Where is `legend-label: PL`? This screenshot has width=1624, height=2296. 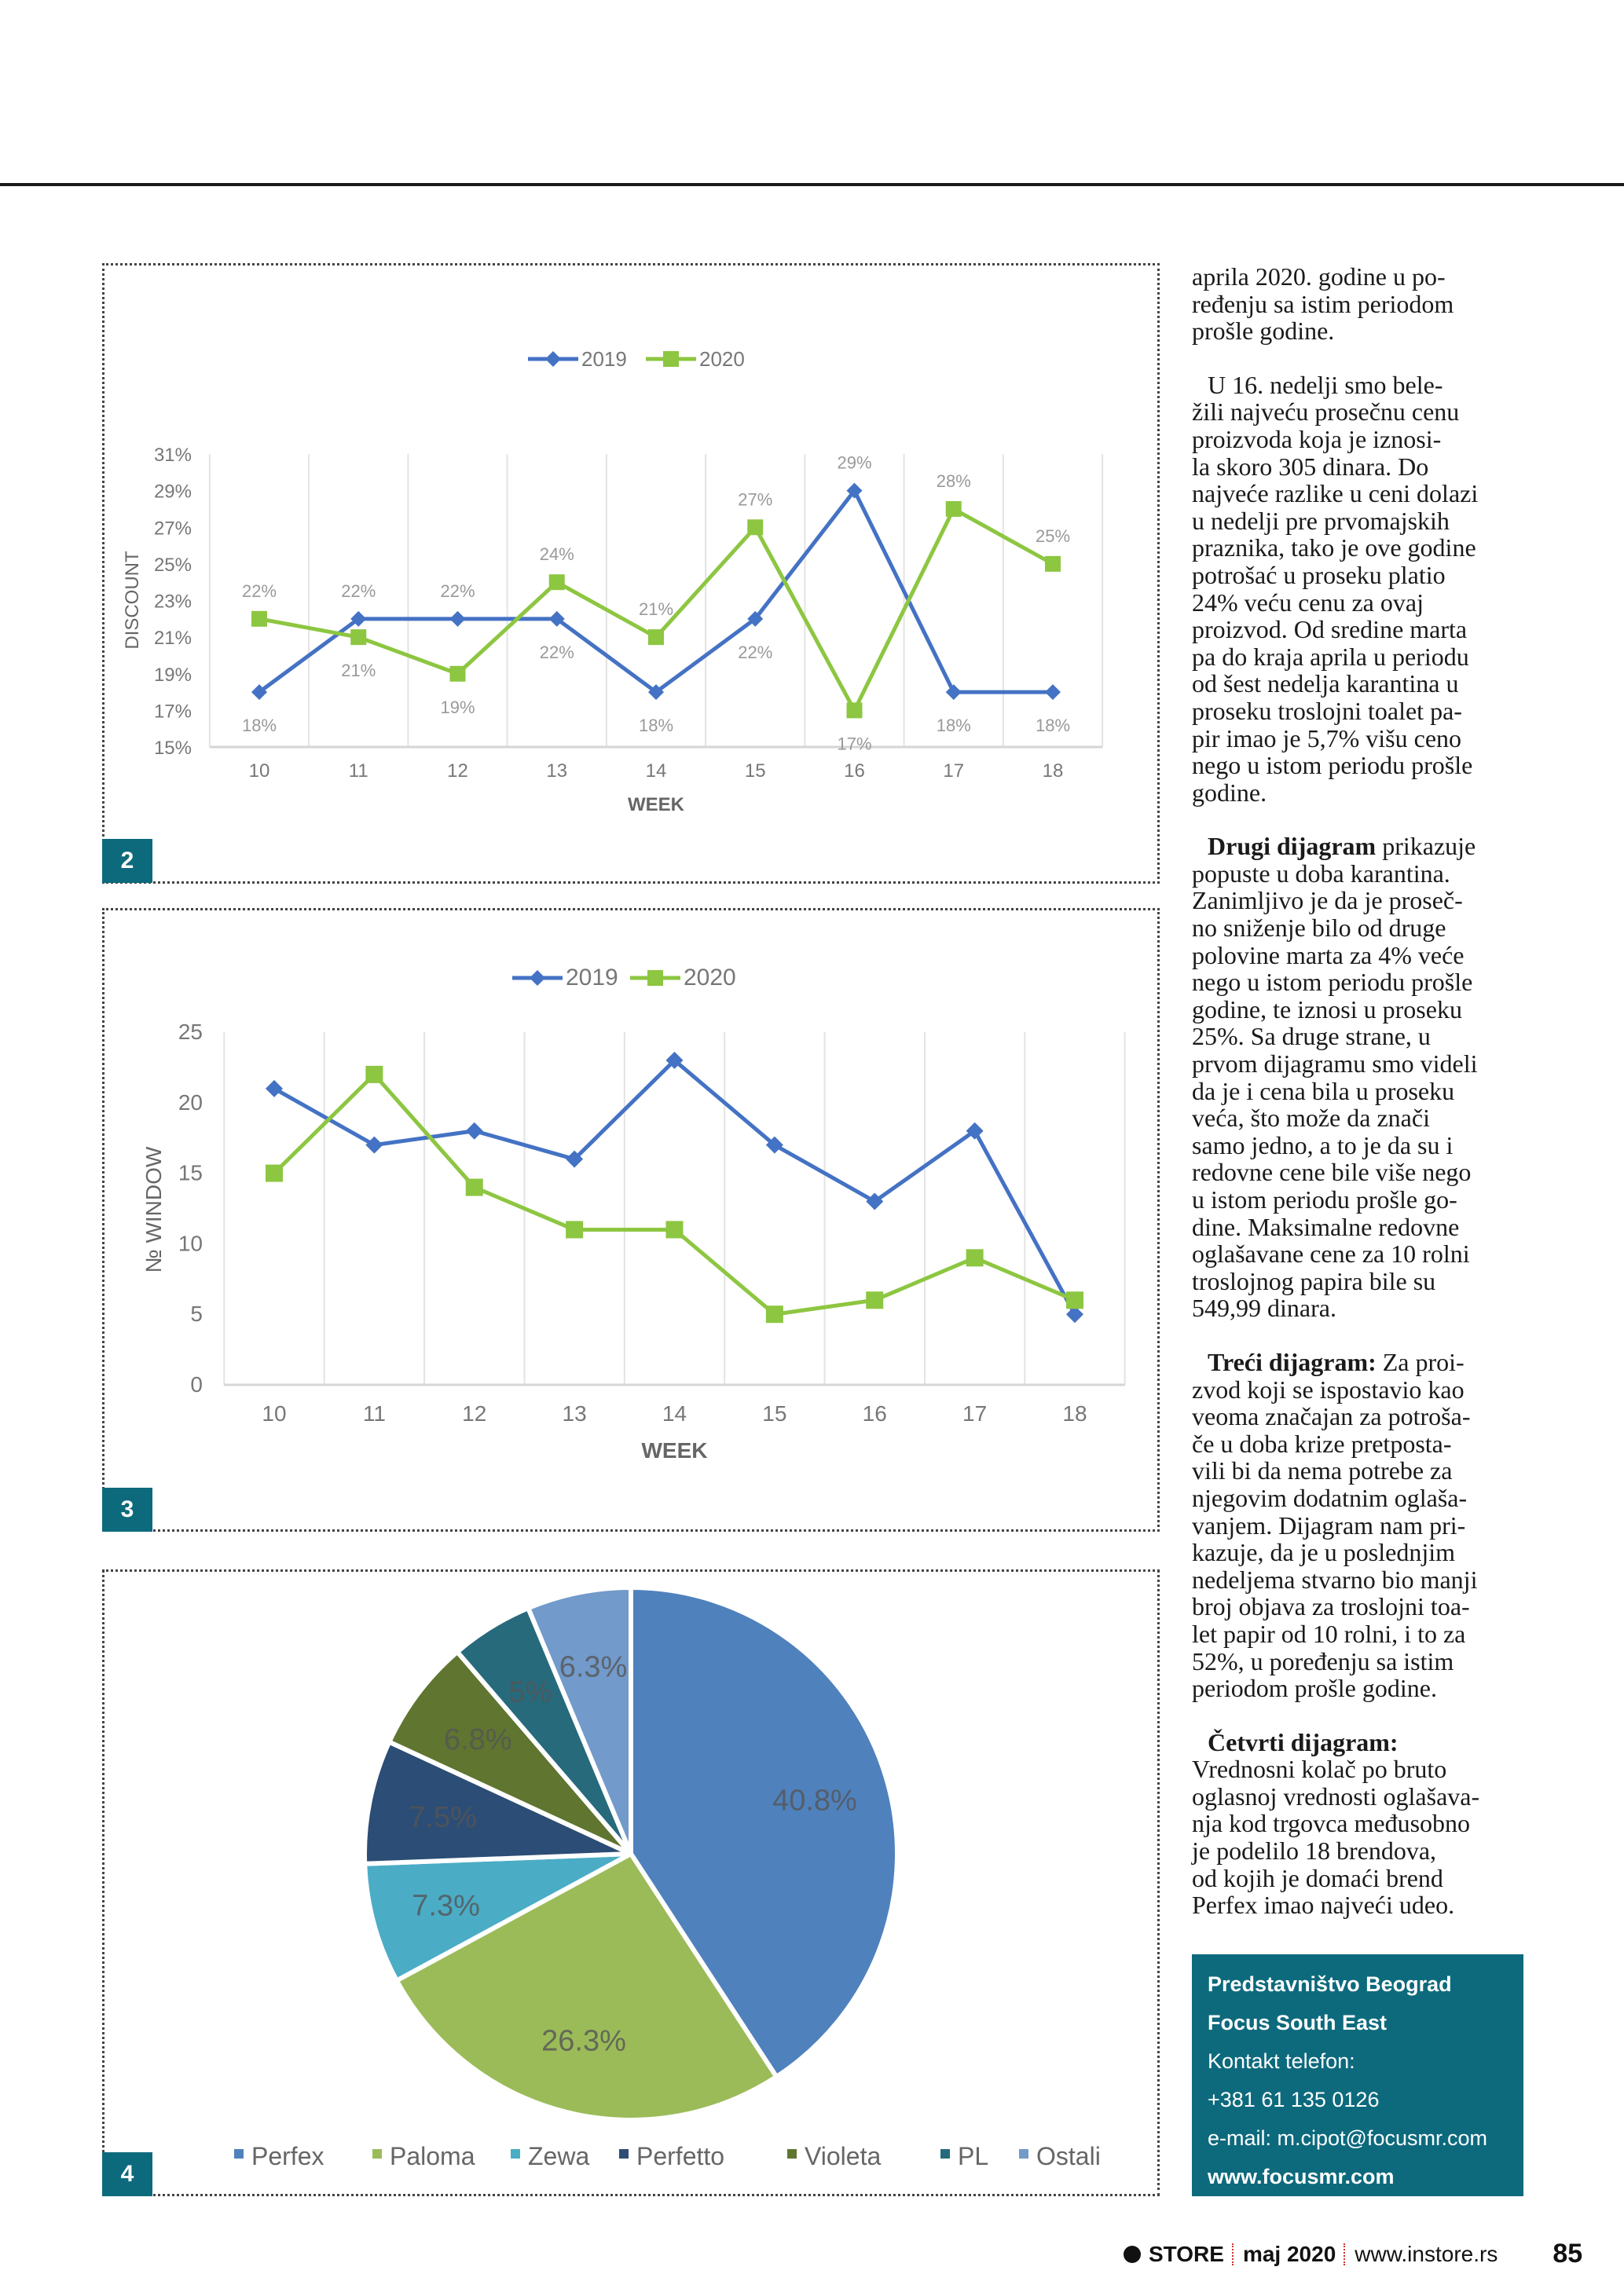
legend-label: PL is located at coordinates (973, 2156).